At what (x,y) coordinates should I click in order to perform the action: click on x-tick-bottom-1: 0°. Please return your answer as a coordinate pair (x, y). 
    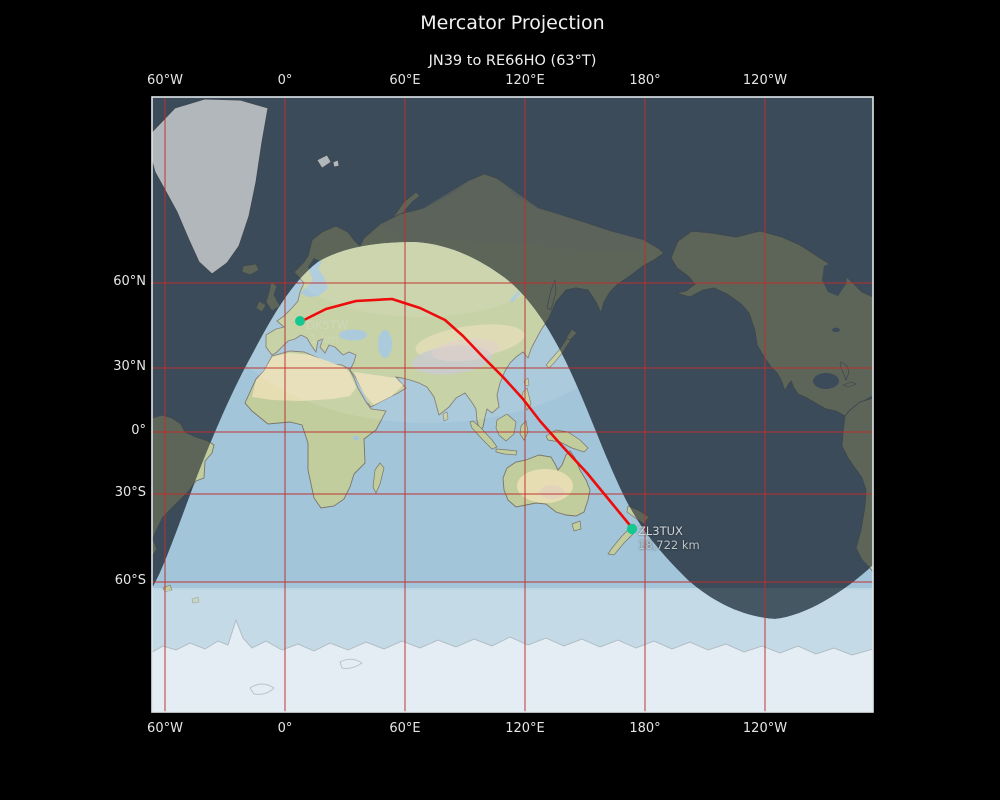
    Looking at the image, I should click on (285, 728).